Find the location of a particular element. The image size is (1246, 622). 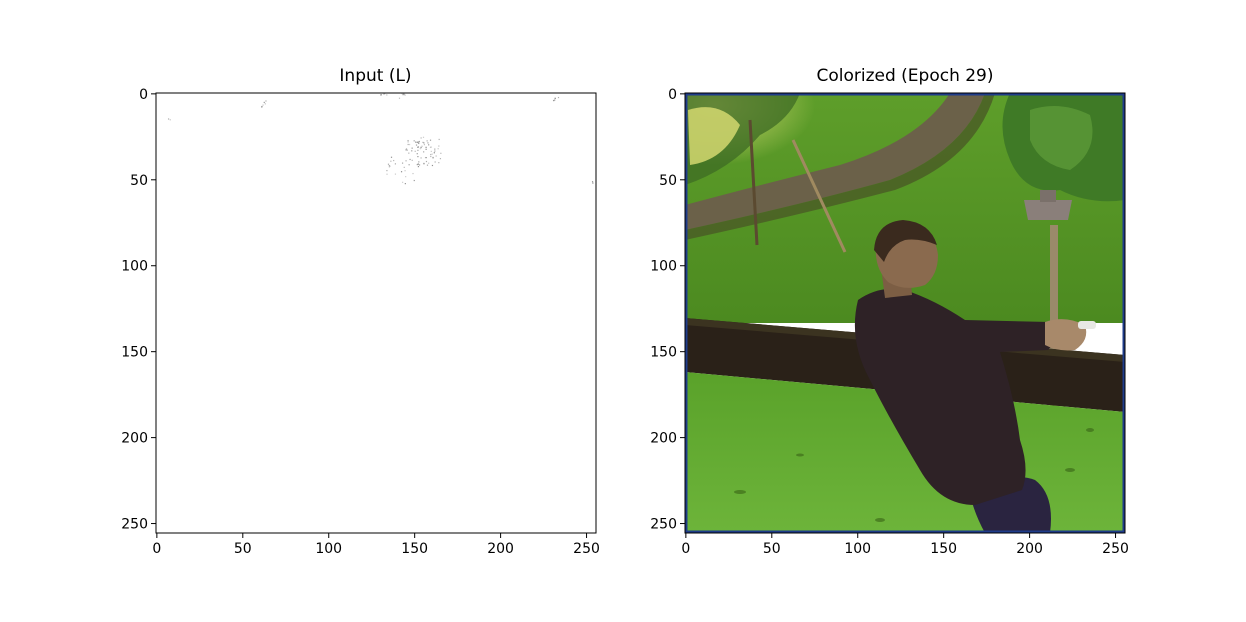

x-tick-label: 250 is located at coordinates (586, 549).